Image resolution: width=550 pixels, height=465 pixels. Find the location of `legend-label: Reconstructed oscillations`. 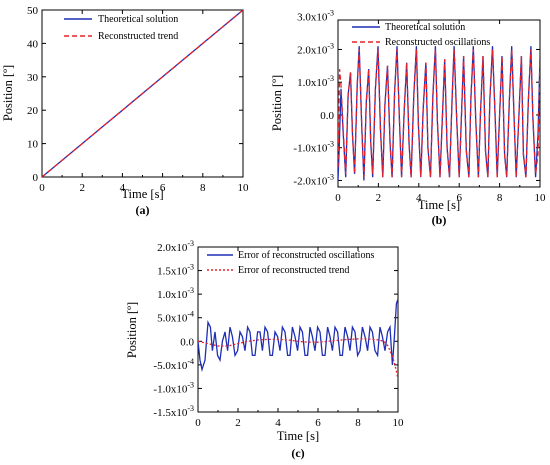

legend-label: Reconstructed oscillations is located at coordinates (437, 42).